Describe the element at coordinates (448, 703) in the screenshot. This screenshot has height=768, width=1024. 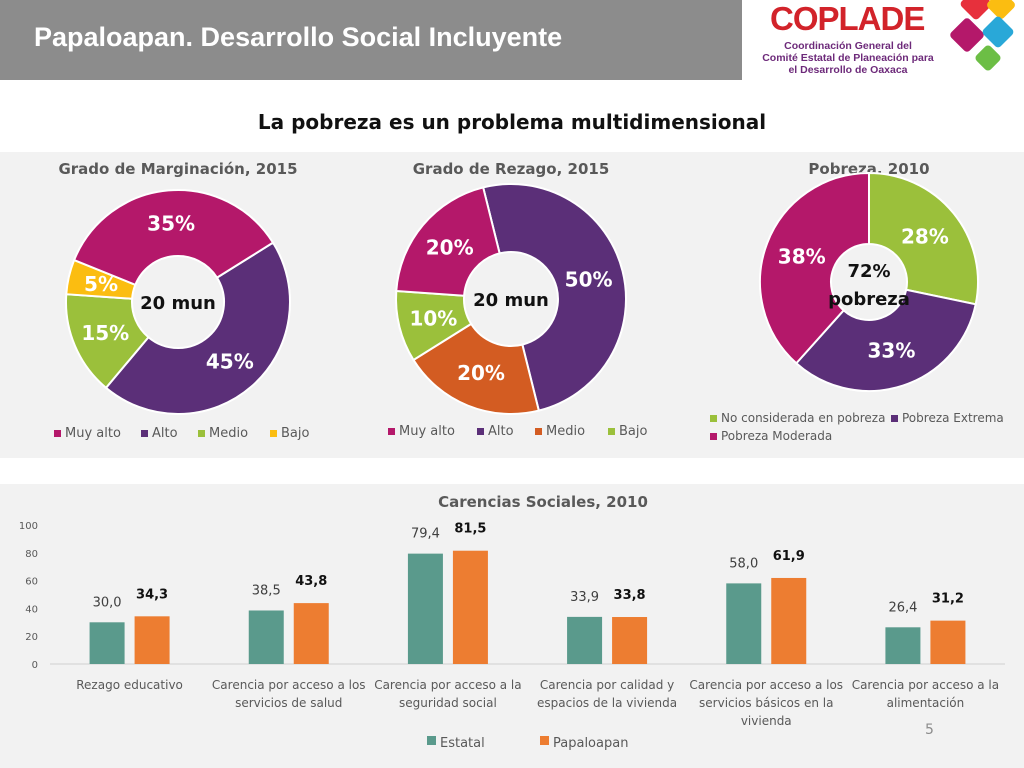
I see `category-label: seguridad social` at that location.